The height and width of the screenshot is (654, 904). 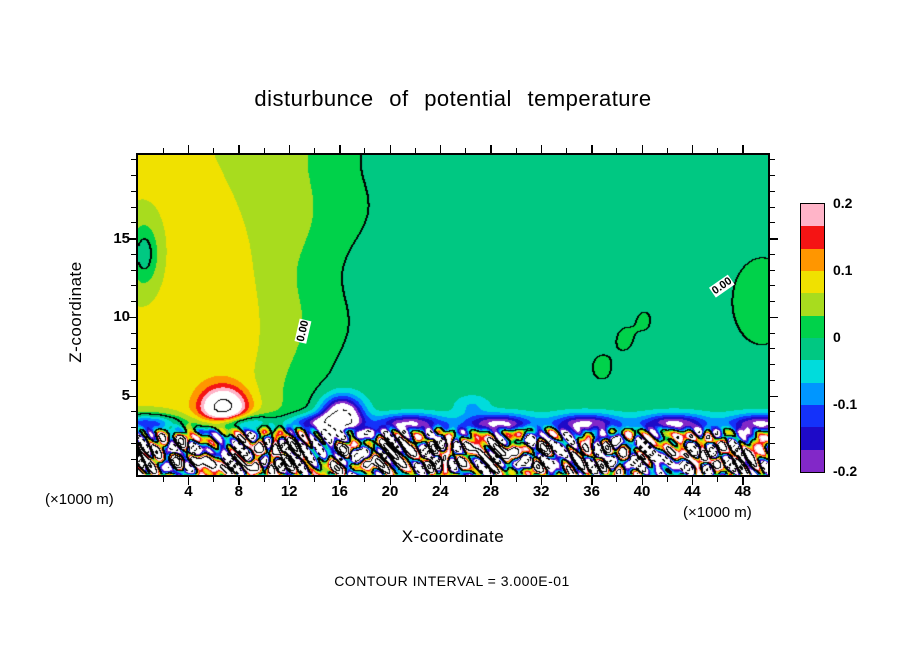 What do you see at coordinates (453, 536) in the screenshot?
I see `x-axis-label: X-coordinate` at bounding box center [453, 536].